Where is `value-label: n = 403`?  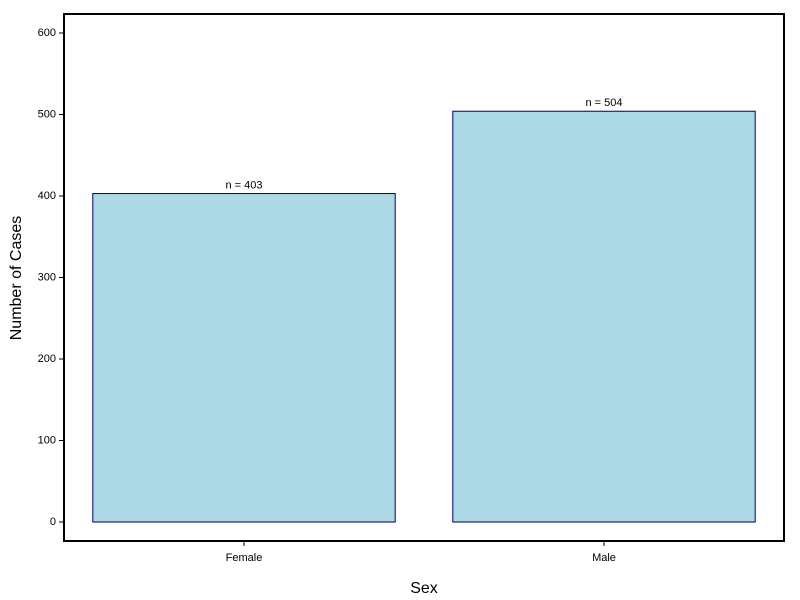
value-label: n = 403 is located at coordinates (243, 185).